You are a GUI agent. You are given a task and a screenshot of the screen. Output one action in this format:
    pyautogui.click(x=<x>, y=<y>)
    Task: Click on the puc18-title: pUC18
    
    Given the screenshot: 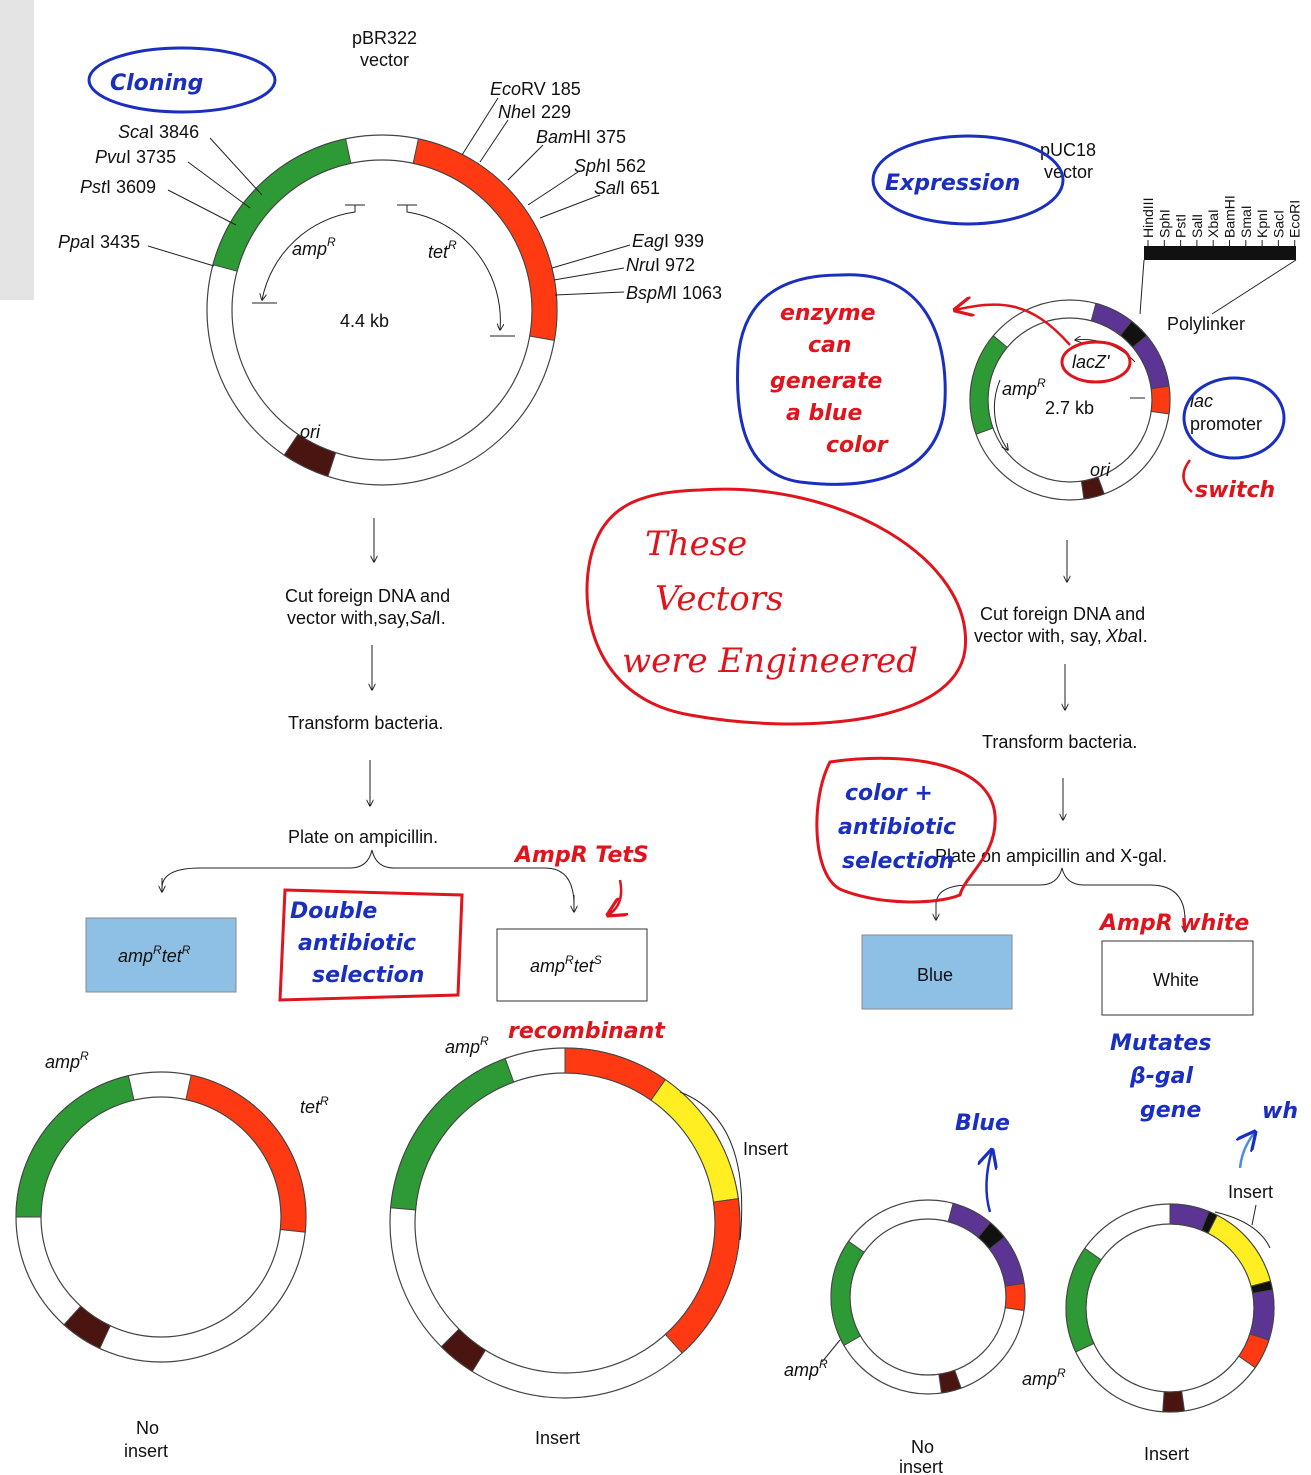 What is the action you would take?
    pyautogui.click(x=1068, y=150)
    